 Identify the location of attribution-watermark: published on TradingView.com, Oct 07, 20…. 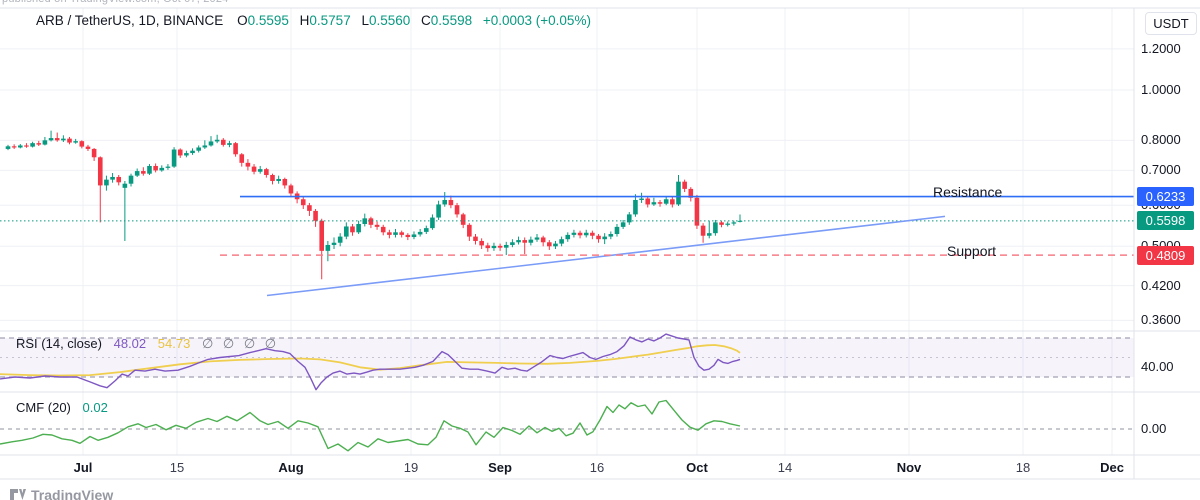
(115, 2).